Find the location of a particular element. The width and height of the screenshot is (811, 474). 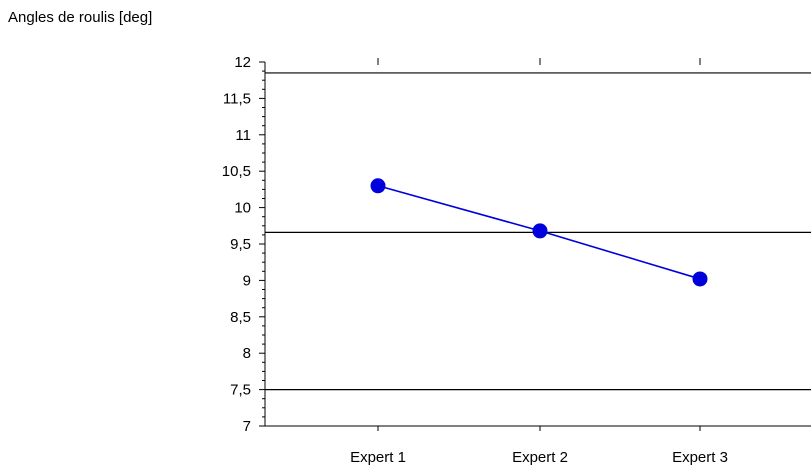

data-points is located at coordinates (539, 232).